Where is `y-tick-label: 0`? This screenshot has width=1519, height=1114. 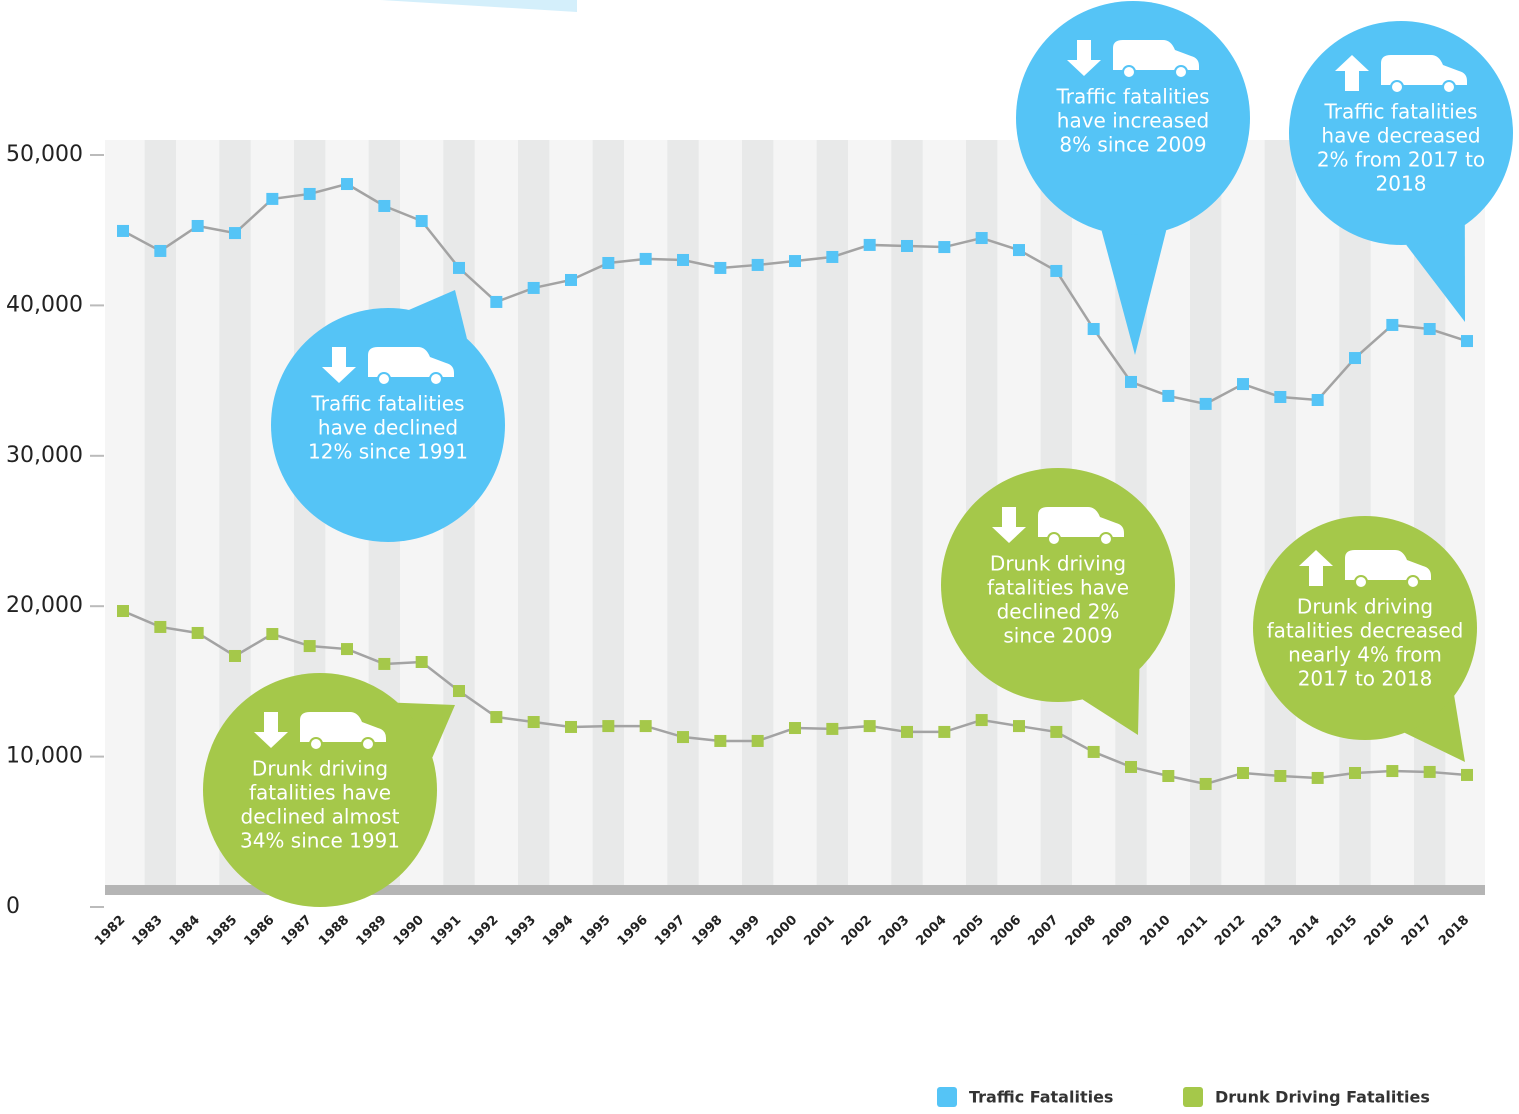
y-tick-label: 0 is located at coordinates (13, 906).